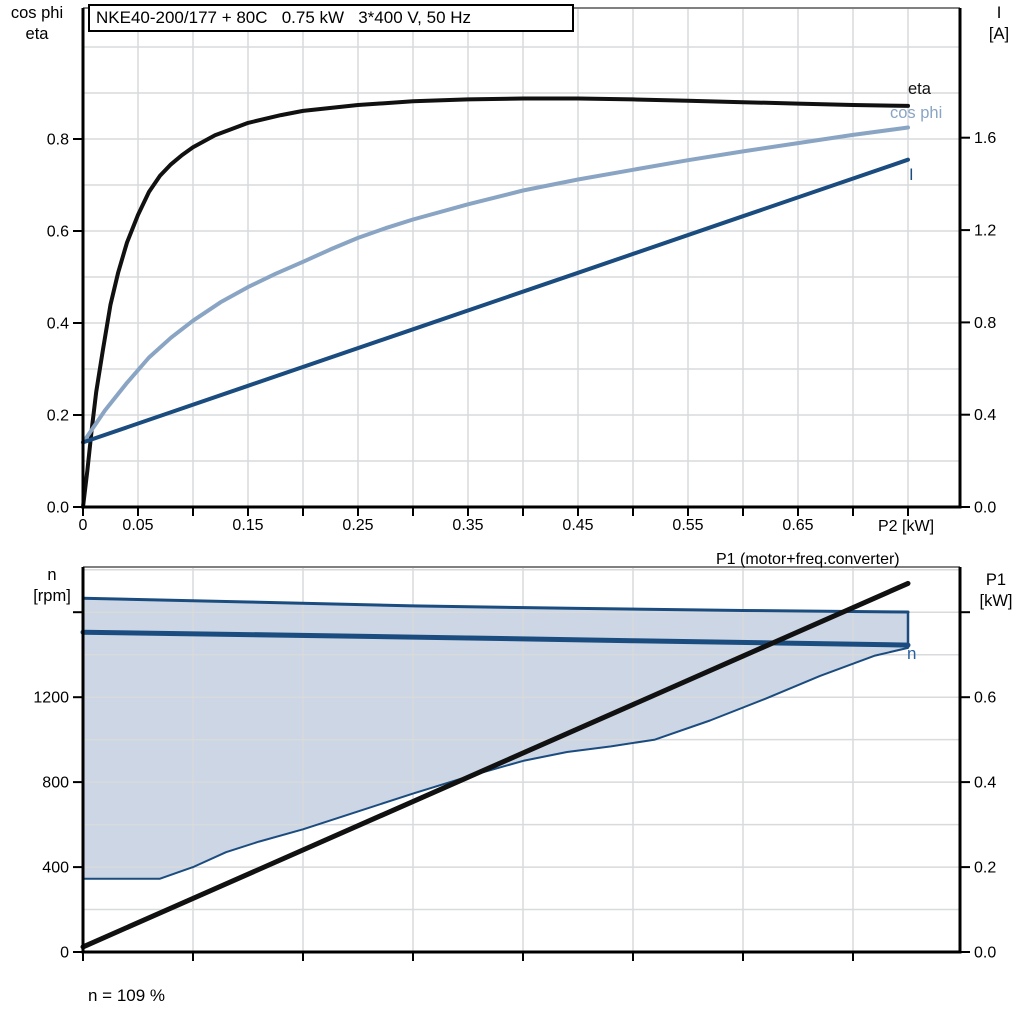 This screenshot has width=1024, height=1024. I want to click on bottom-chart-right-tick-label: 0.2, so click(985, 868).